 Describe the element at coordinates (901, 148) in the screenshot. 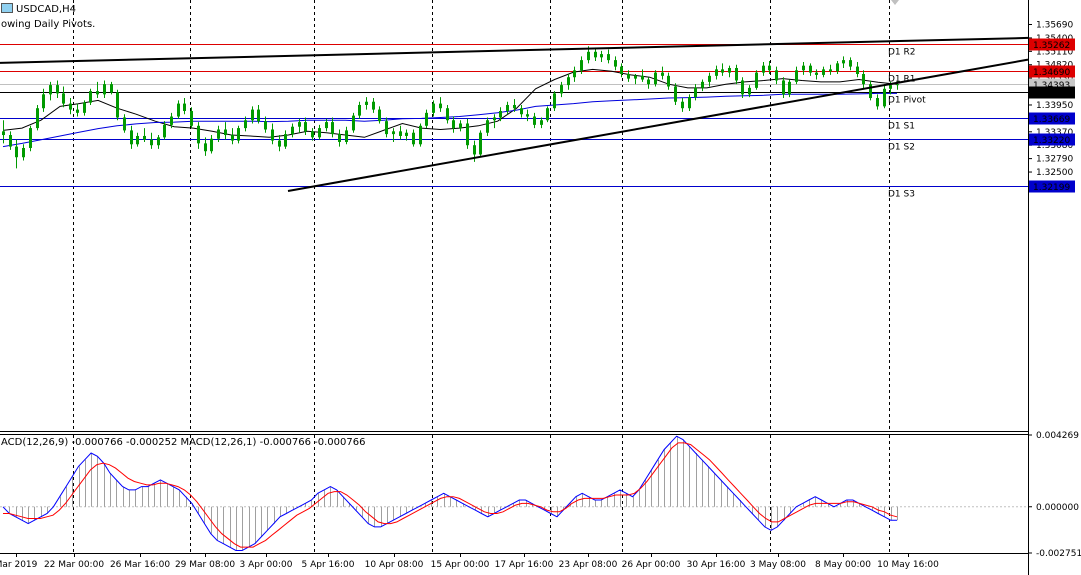

I see `pivot-label: D1 S2` at that location.